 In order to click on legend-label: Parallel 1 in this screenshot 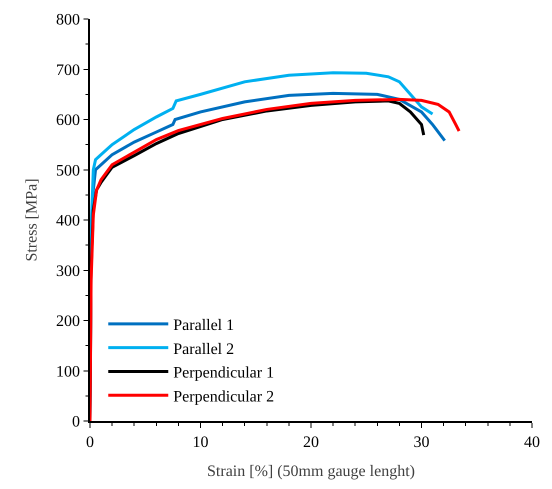, I will do `click(203, 325)`.